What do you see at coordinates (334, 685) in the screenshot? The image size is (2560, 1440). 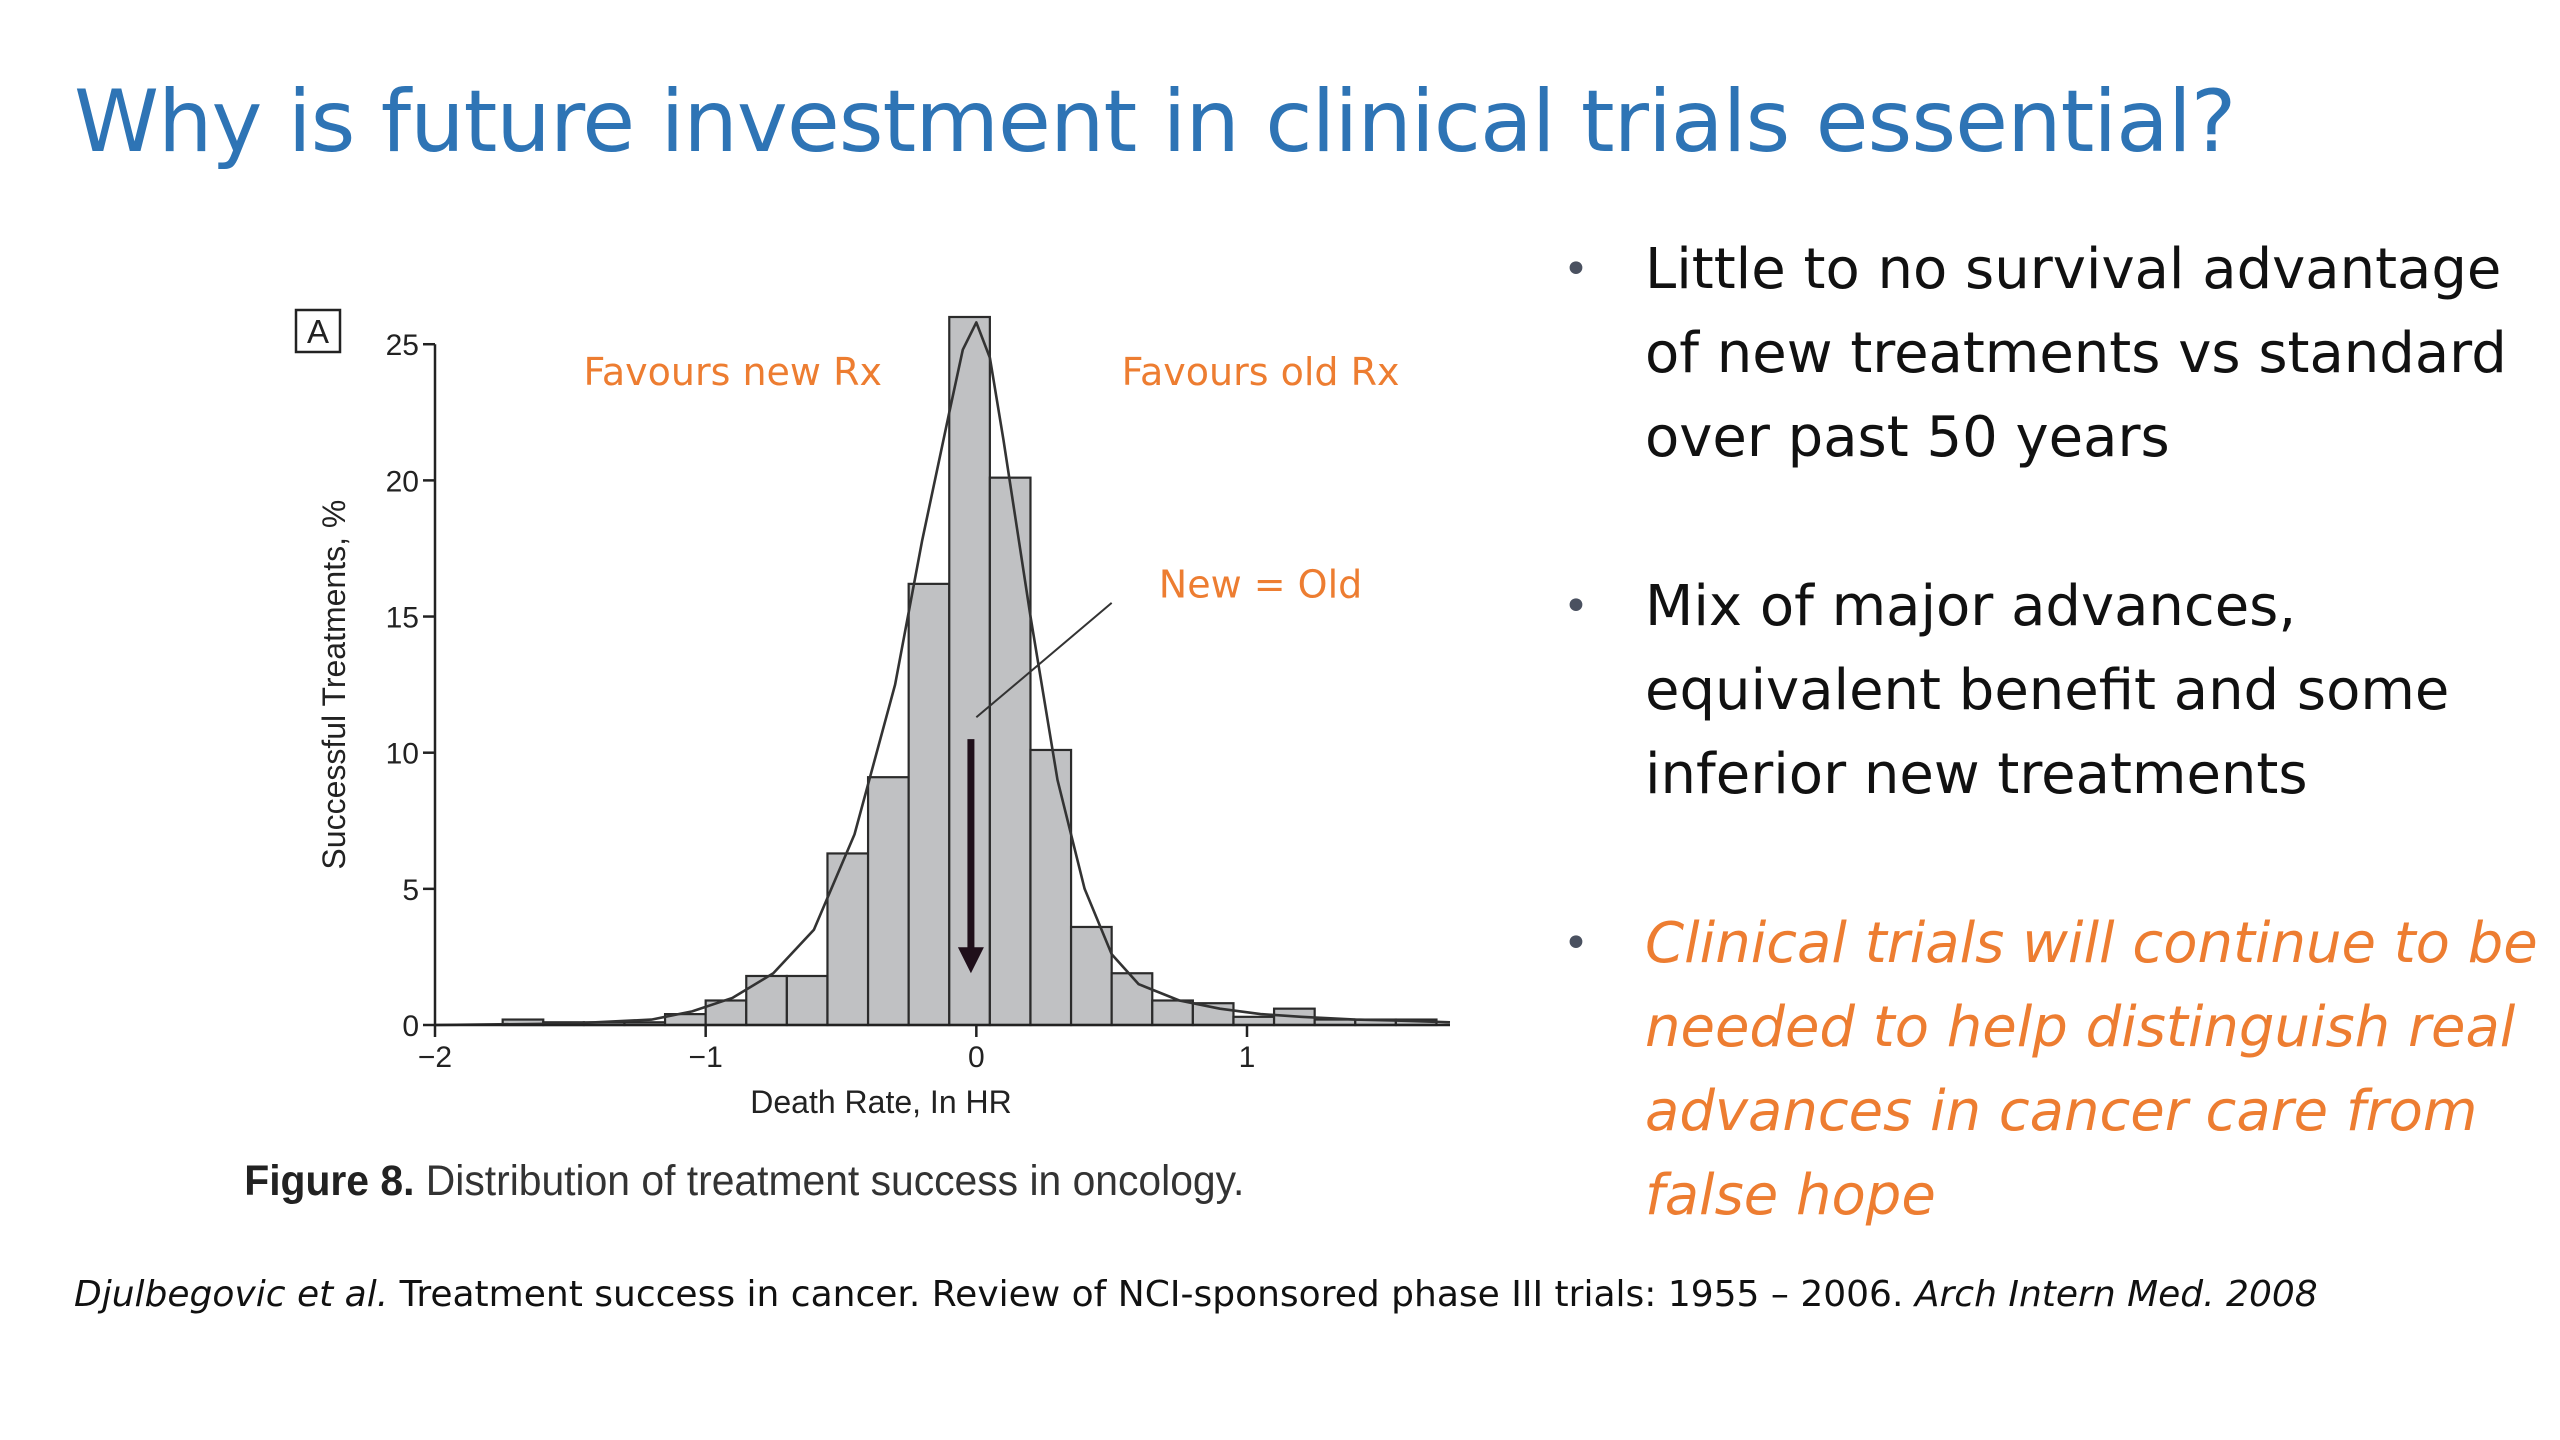 I see `y-axis-title: Successful Treatments, %` at bounding box center [334, 685].